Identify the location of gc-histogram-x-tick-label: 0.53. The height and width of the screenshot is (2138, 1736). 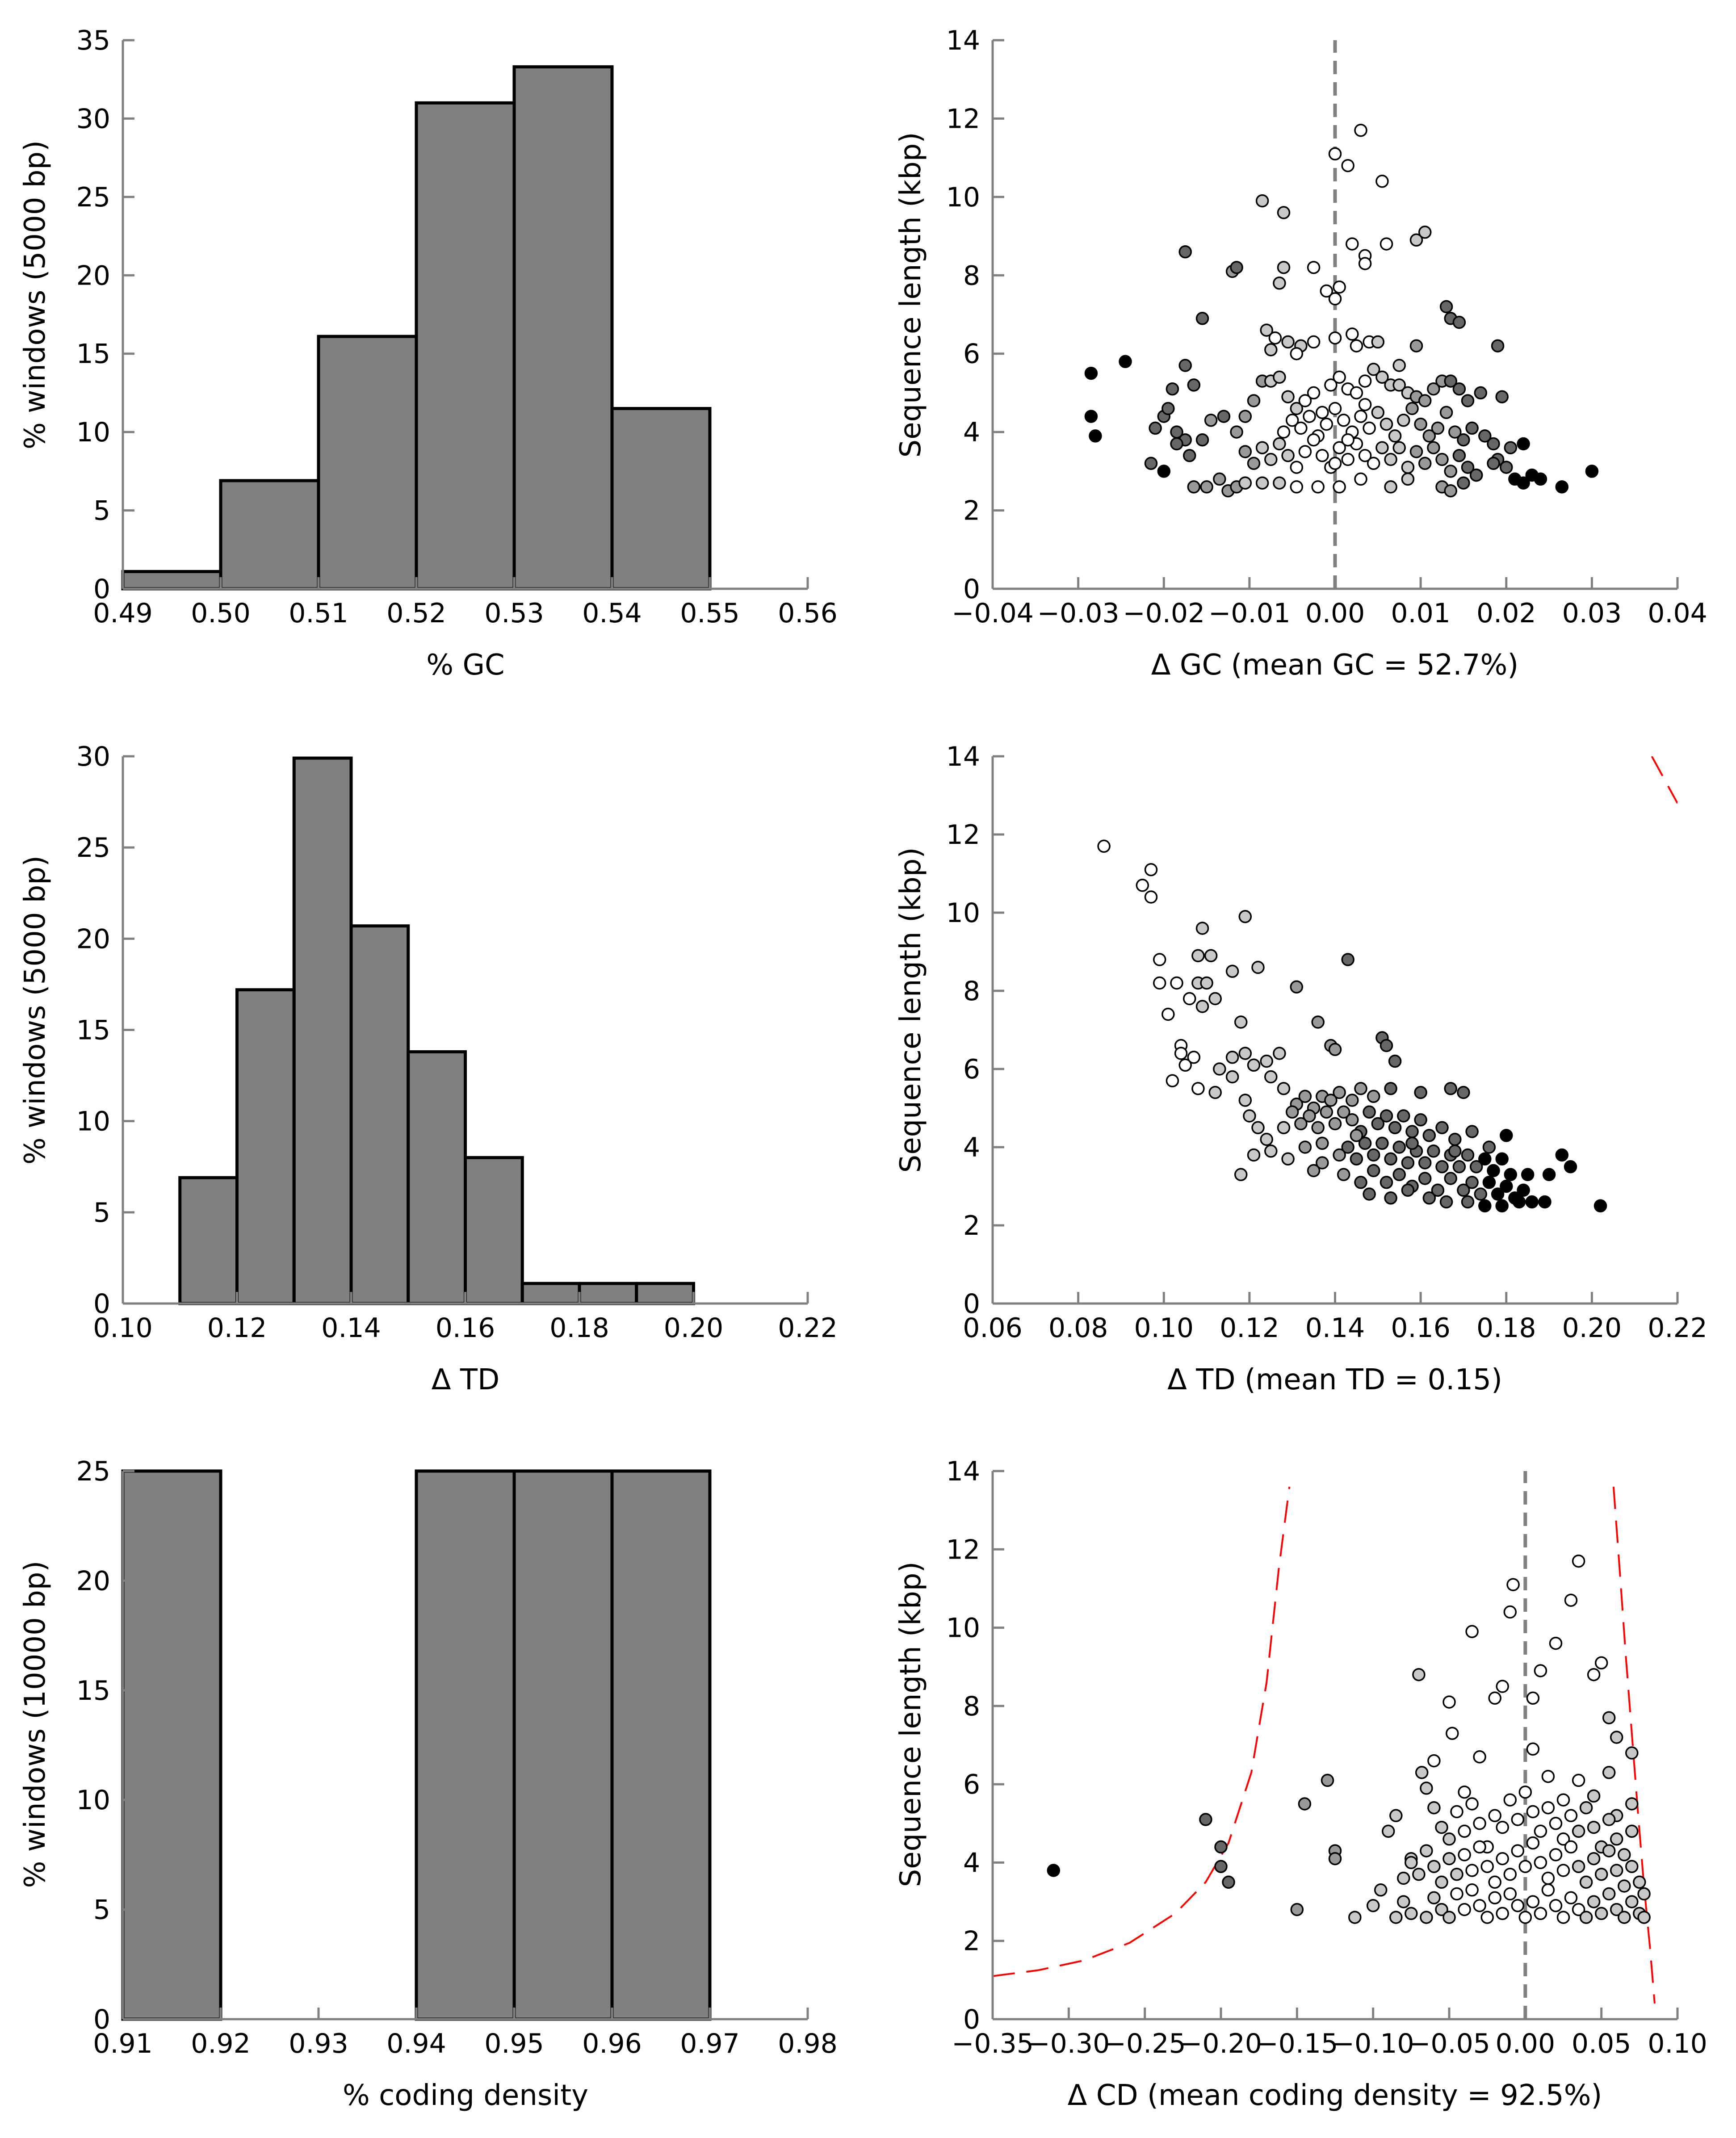
(514, 614).